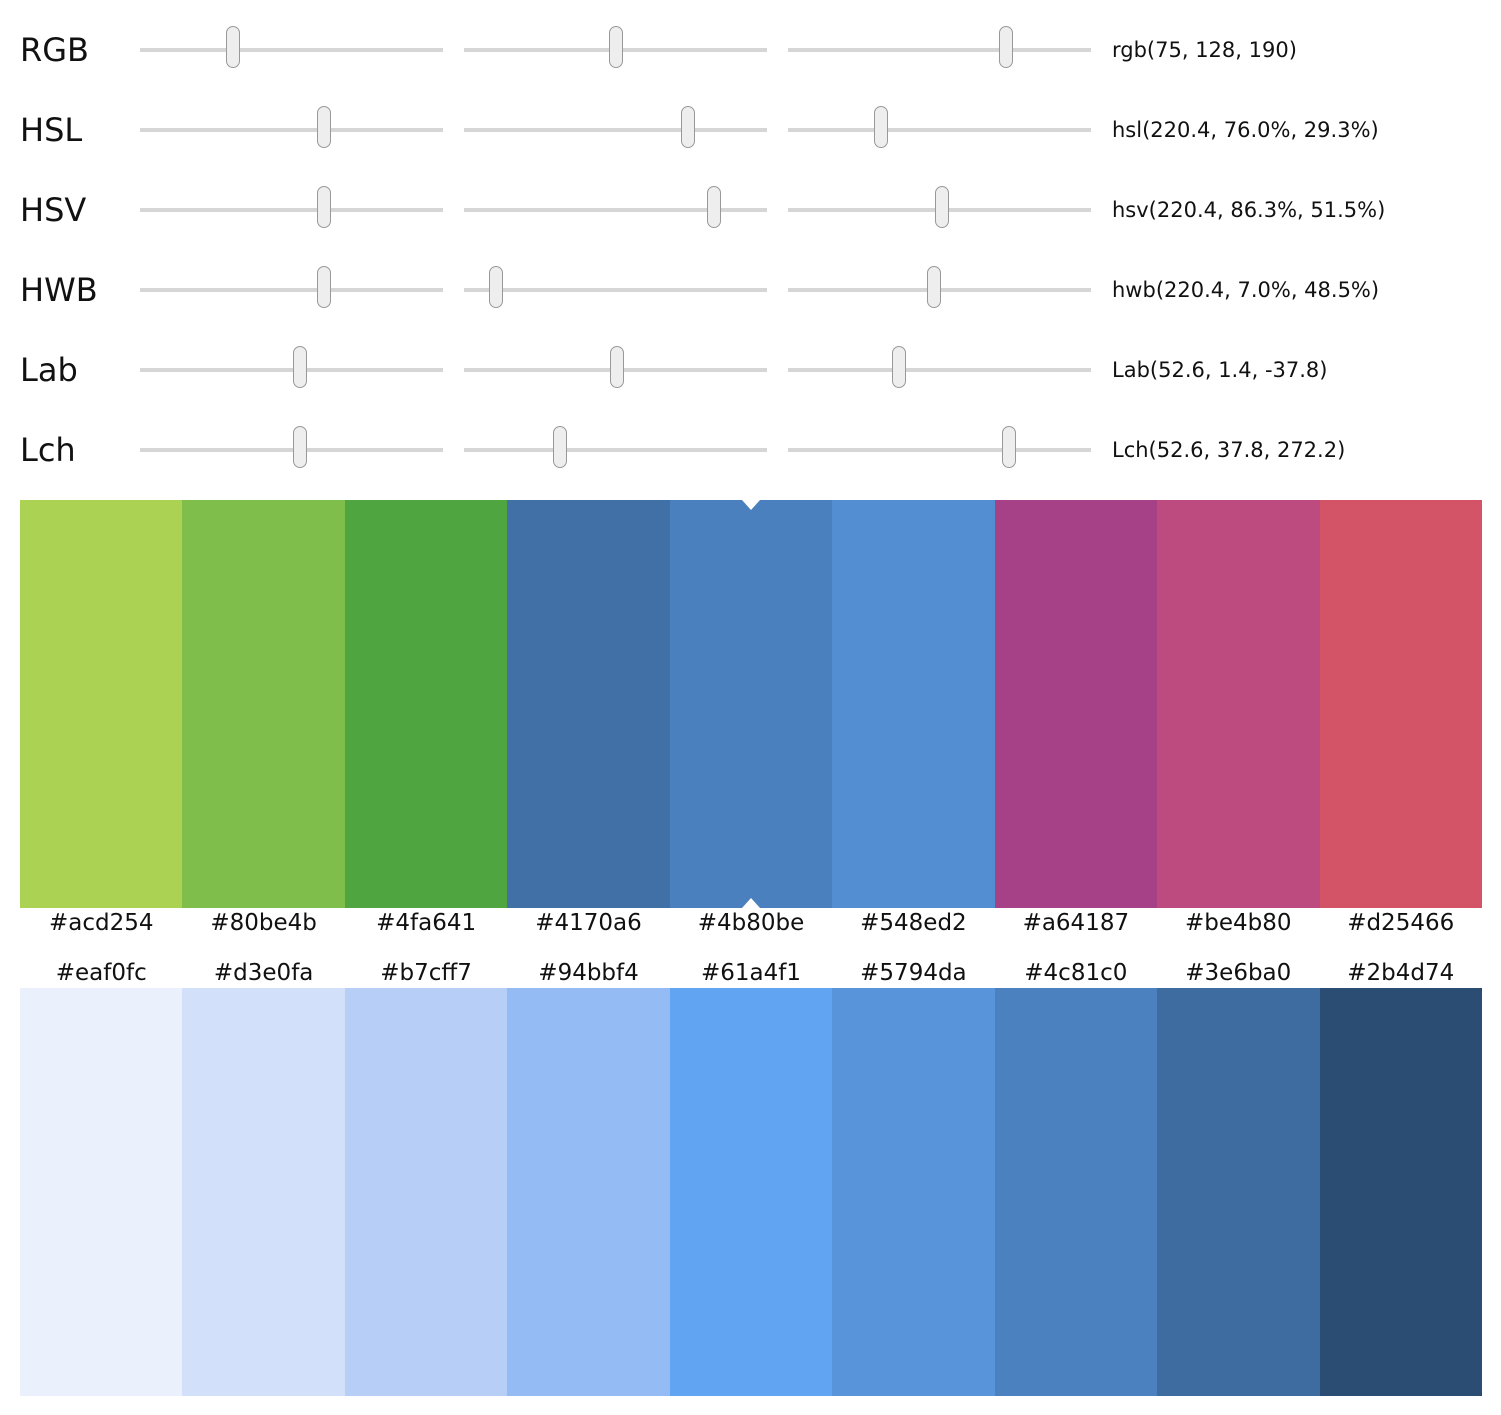  What do you see at coordinates (1076, 973) in the screenshot?
I see `hex-label: #4c81c0` at bounding box center [1076, 973].